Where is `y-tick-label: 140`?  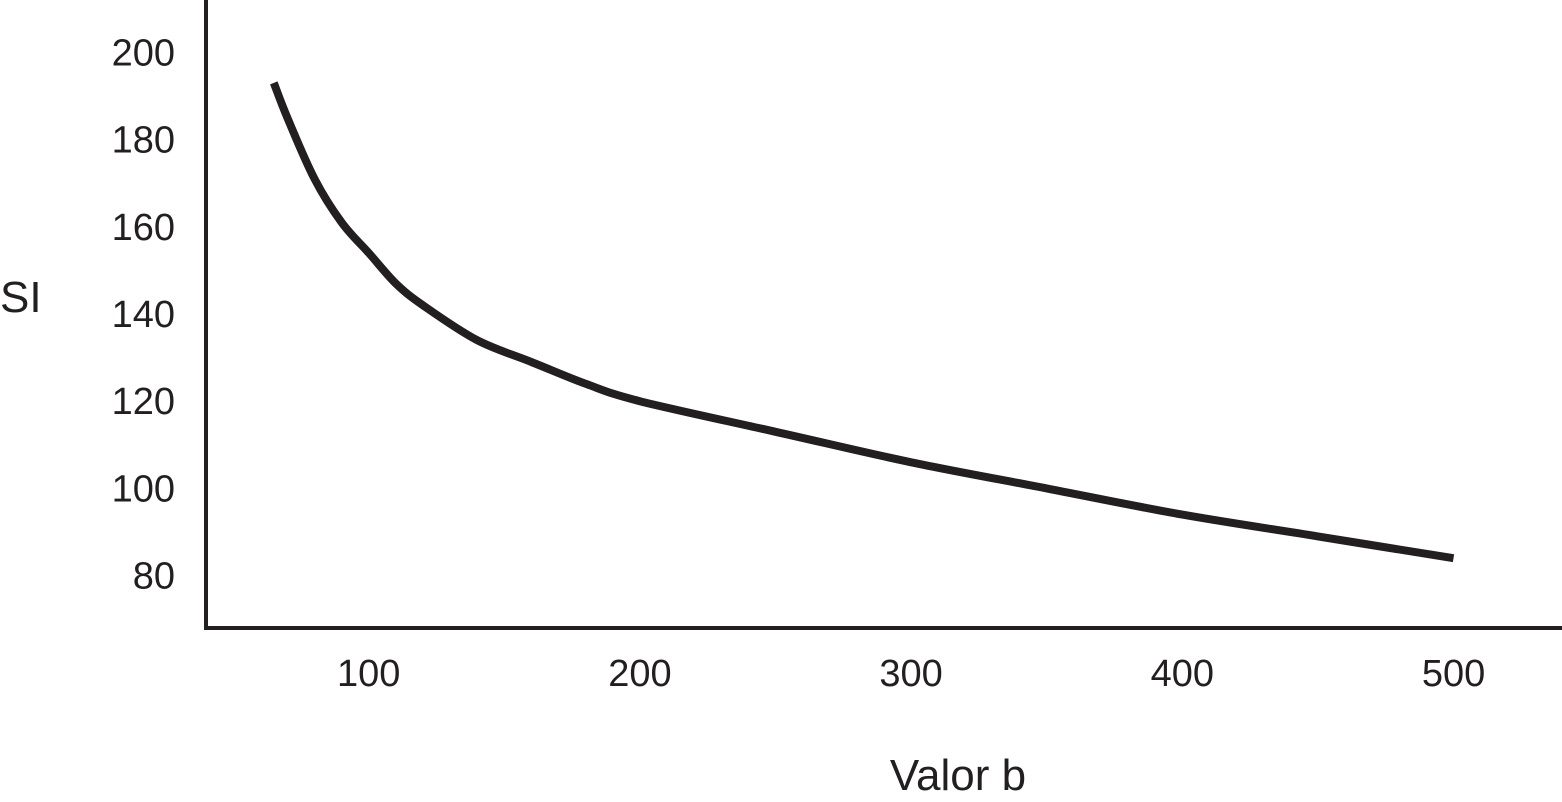
y-tick-label: 140 is located at coordinates (143, 315).